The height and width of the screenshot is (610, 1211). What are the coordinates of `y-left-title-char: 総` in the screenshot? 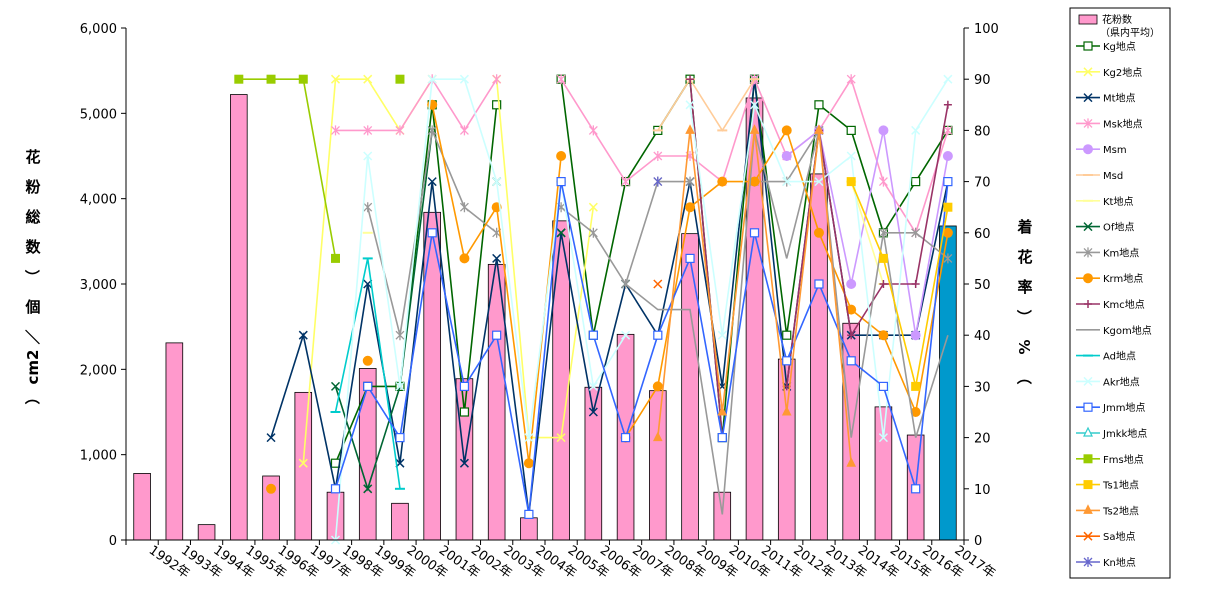 It's located at (32, 217).